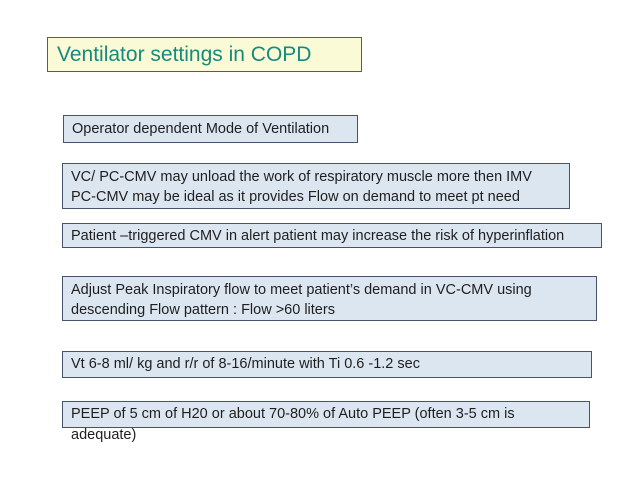 The height and width of the screenshot is (478, 638). What do you see at coordinates (210, 129) in the screenshot?
I see `textbox-mode-of-ventilation: Operator dependent Mode of Ventilation` at bounding box center [210, 129].